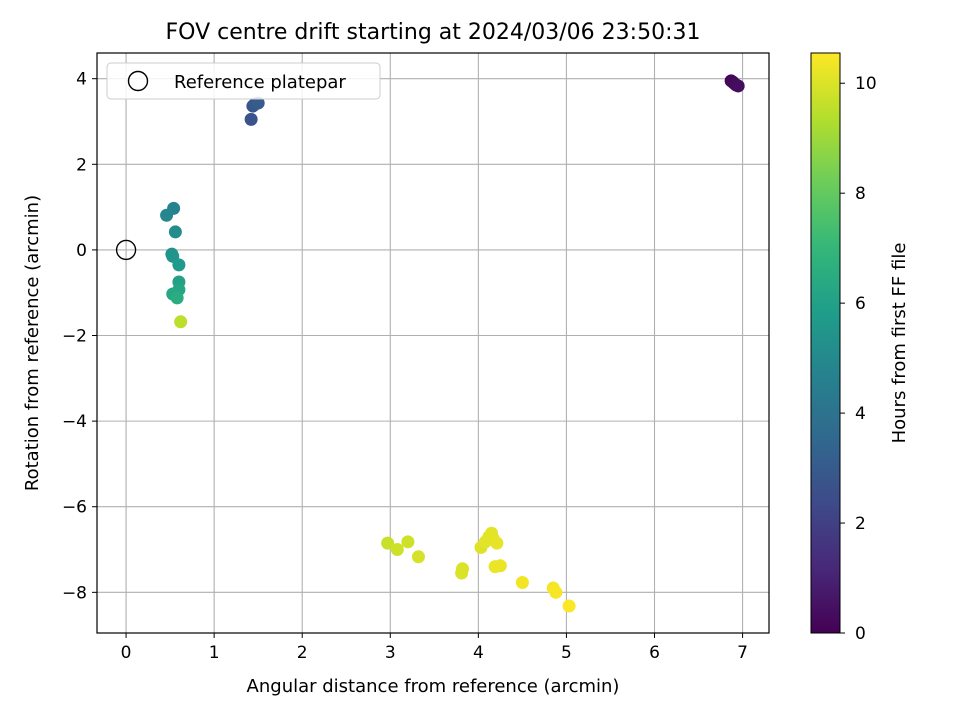  What do you see at coordinates (866, 84) in the screenshot?
I see `colorbar-tick-label: 10` at bounding box center [866, 84].